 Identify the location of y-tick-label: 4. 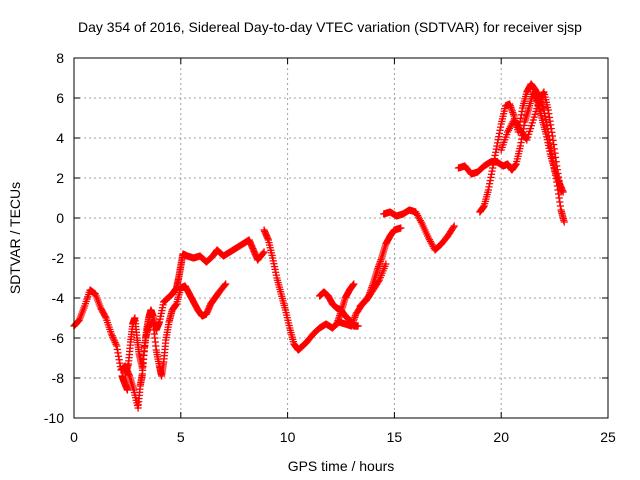
(60, 138).